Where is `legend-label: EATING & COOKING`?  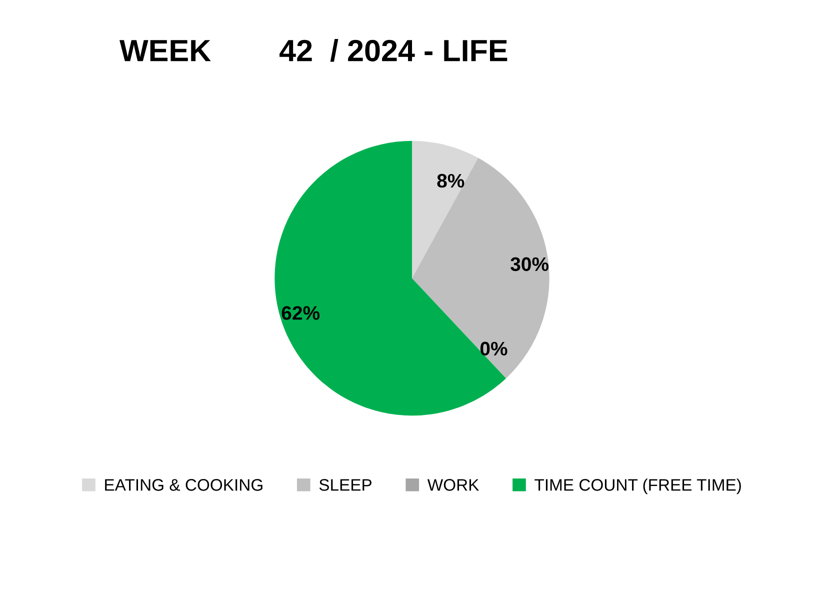 legend-label: EATING & COOKING is located at coordinates (183, 485).